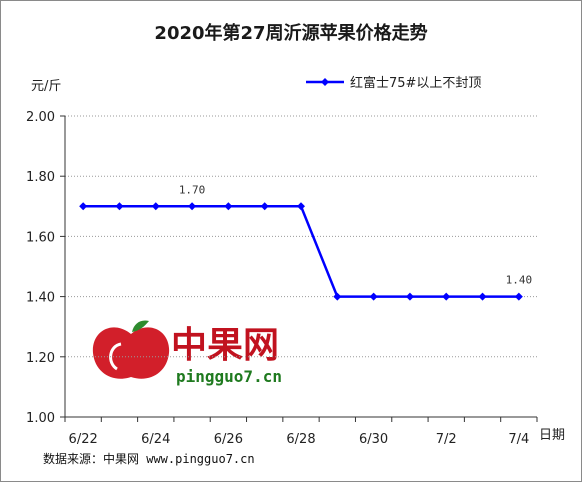 This screenshot has width=582, height=482. What do you see at coordinates (519, 280) in the screenshot?
I see `data-label: 1.40` at bounding box center [519, 280].